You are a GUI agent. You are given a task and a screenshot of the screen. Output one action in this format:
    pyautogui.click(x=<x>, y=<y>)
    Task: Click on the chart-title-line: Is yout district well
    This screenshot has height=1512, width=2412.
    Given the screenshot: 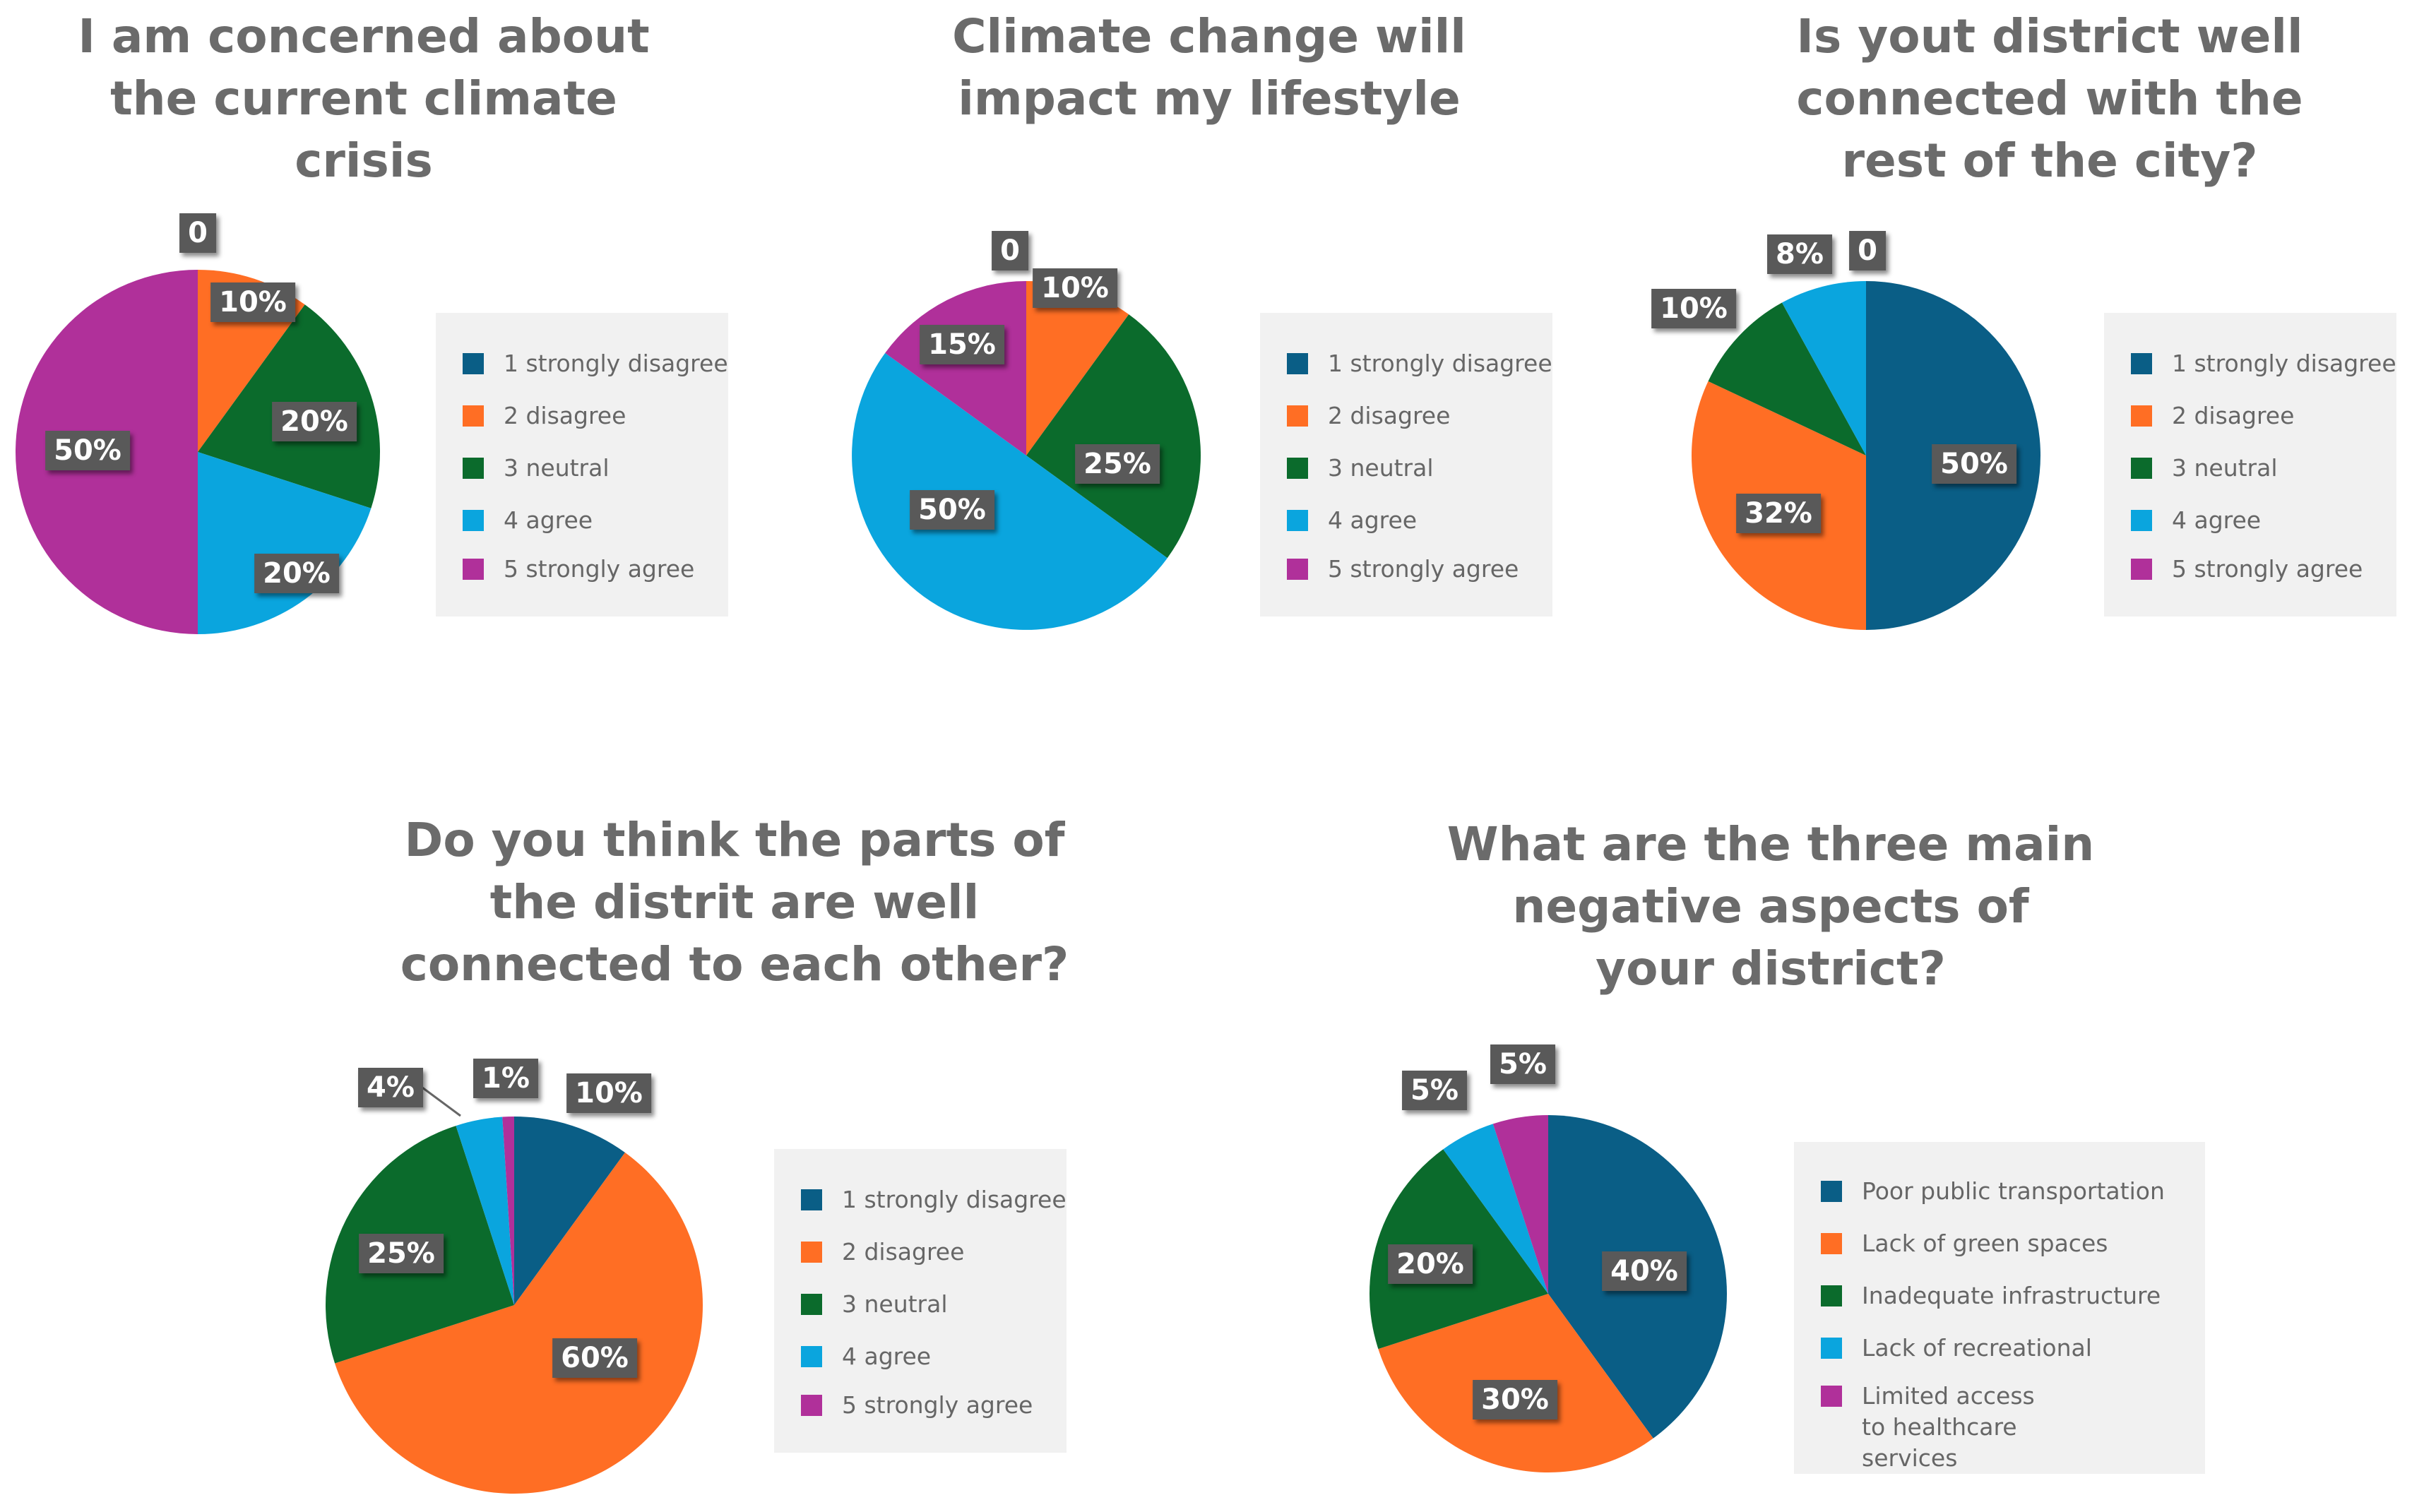 What is the action you would take?
    pyautogui.click(x=2049, y=36)
    